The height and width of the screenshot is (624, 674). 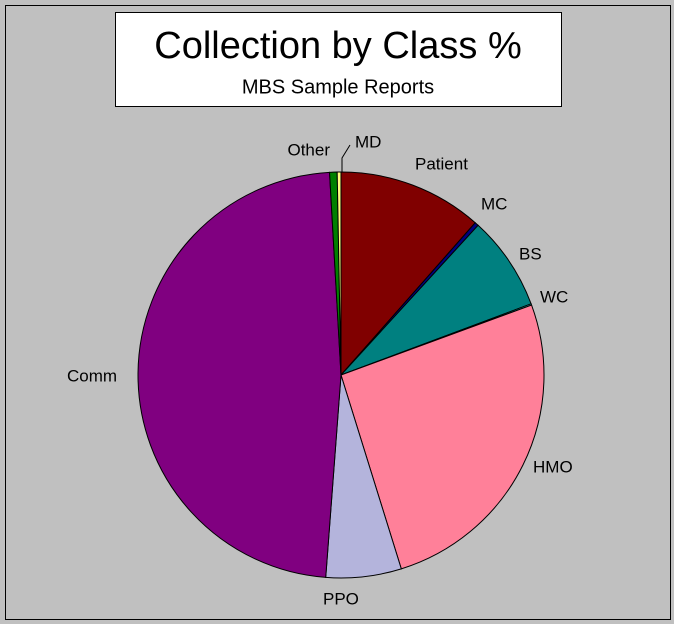 I want to click on slice-label: Patient, so click(x=441, y=163).